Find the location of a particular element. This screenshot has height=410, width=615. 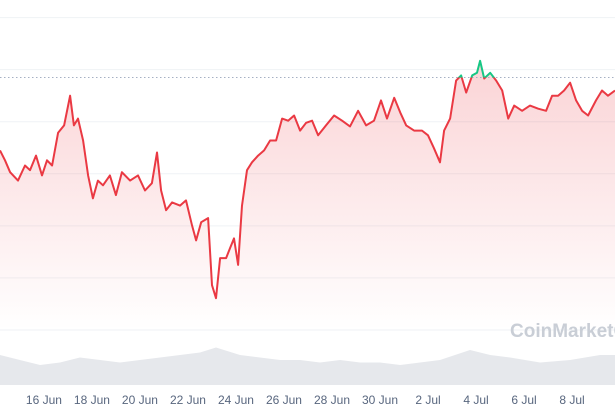

x-tick-label: 26 Jun is located at coordinates (284, 400).